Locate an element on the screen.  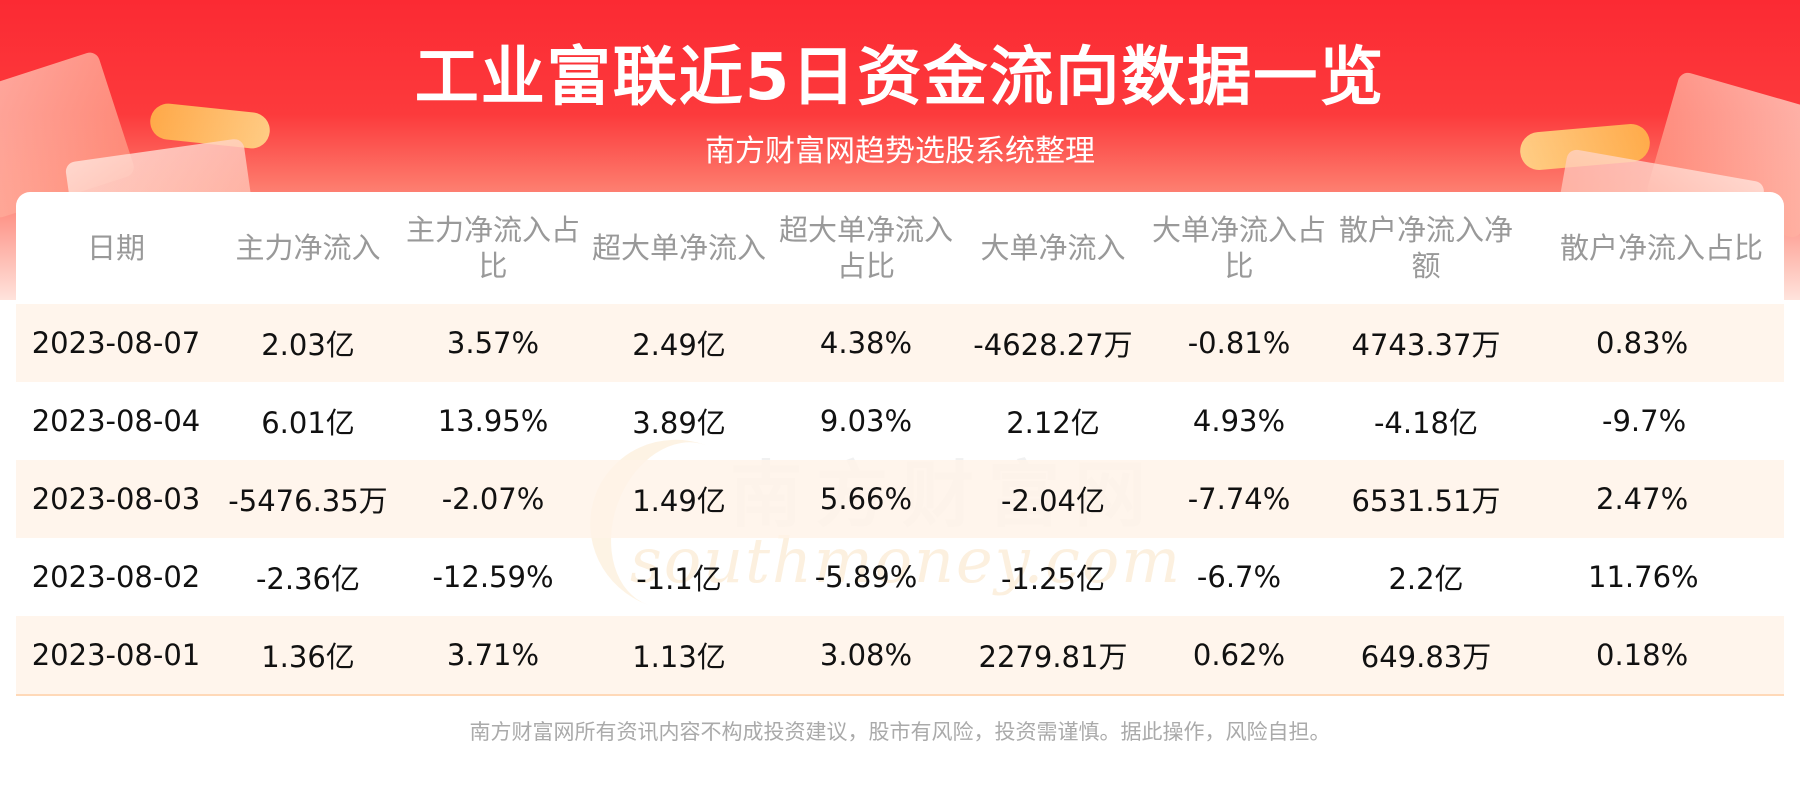
cell-xl-inflow: -1.1亿 is located at coordinates (679, 579).